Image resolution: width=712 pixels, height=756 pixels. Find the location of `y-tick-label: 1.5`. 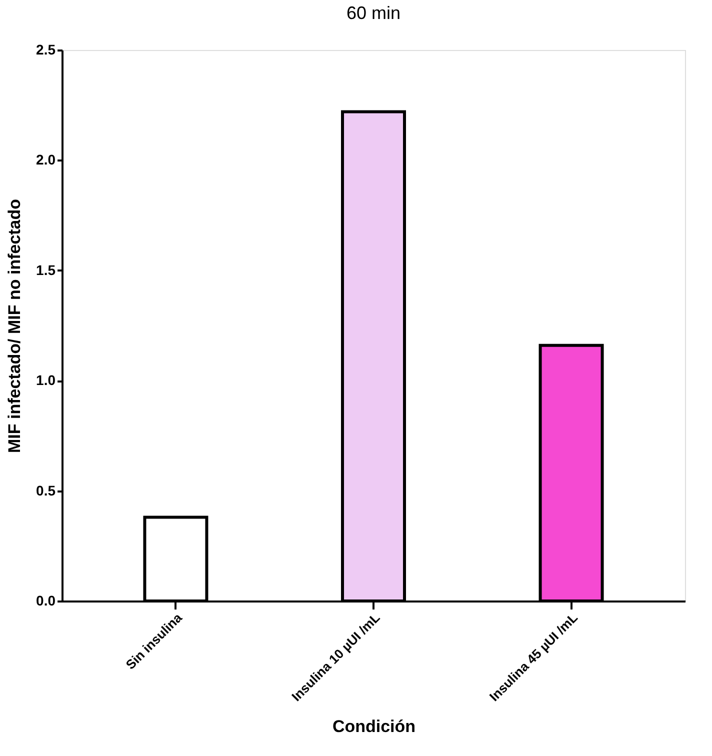

y-tick-label: 1.5 is located at coordinates (46, 270).